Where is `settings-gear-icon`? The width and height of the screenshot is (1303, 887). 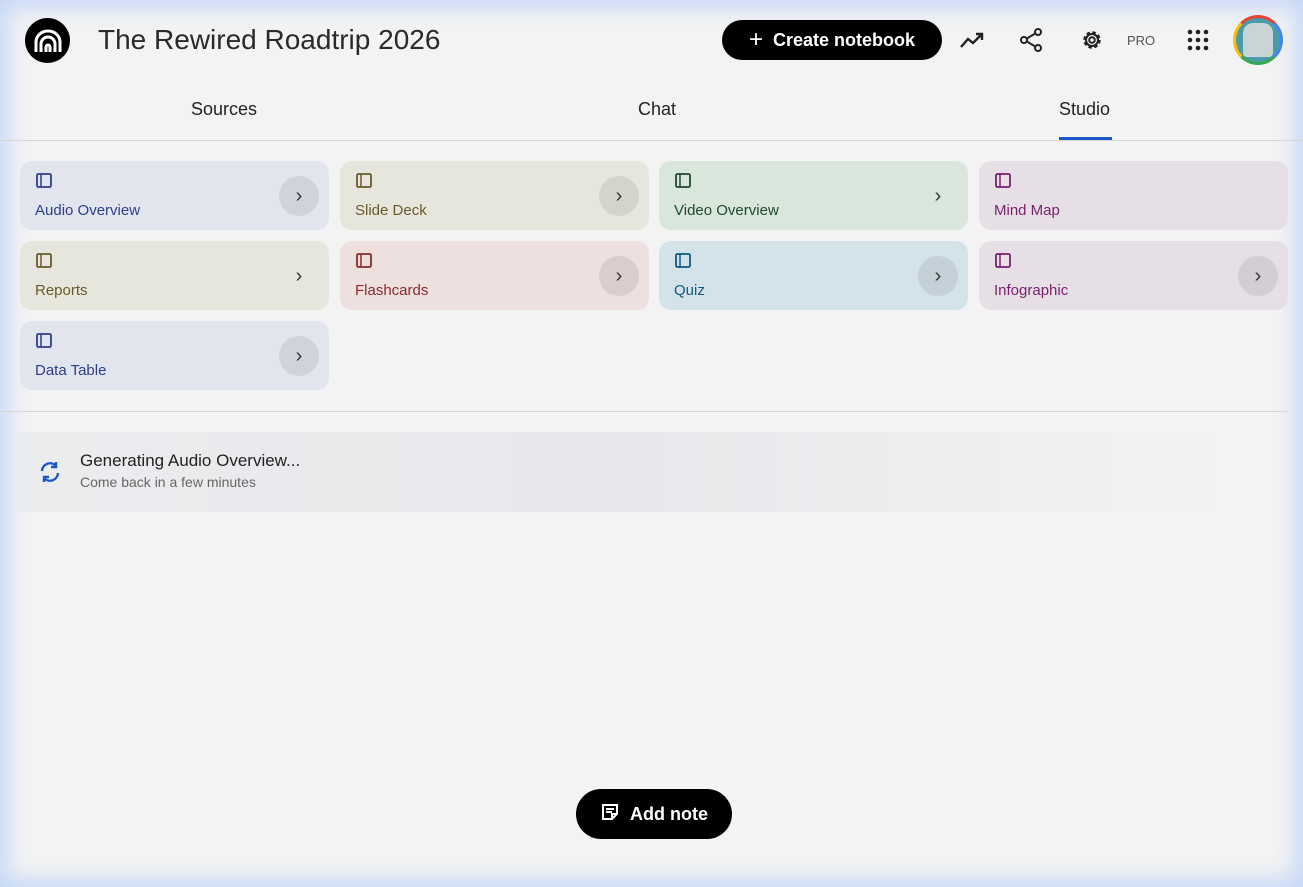 settings-gear-icon is located at coordinates (1092, 40).